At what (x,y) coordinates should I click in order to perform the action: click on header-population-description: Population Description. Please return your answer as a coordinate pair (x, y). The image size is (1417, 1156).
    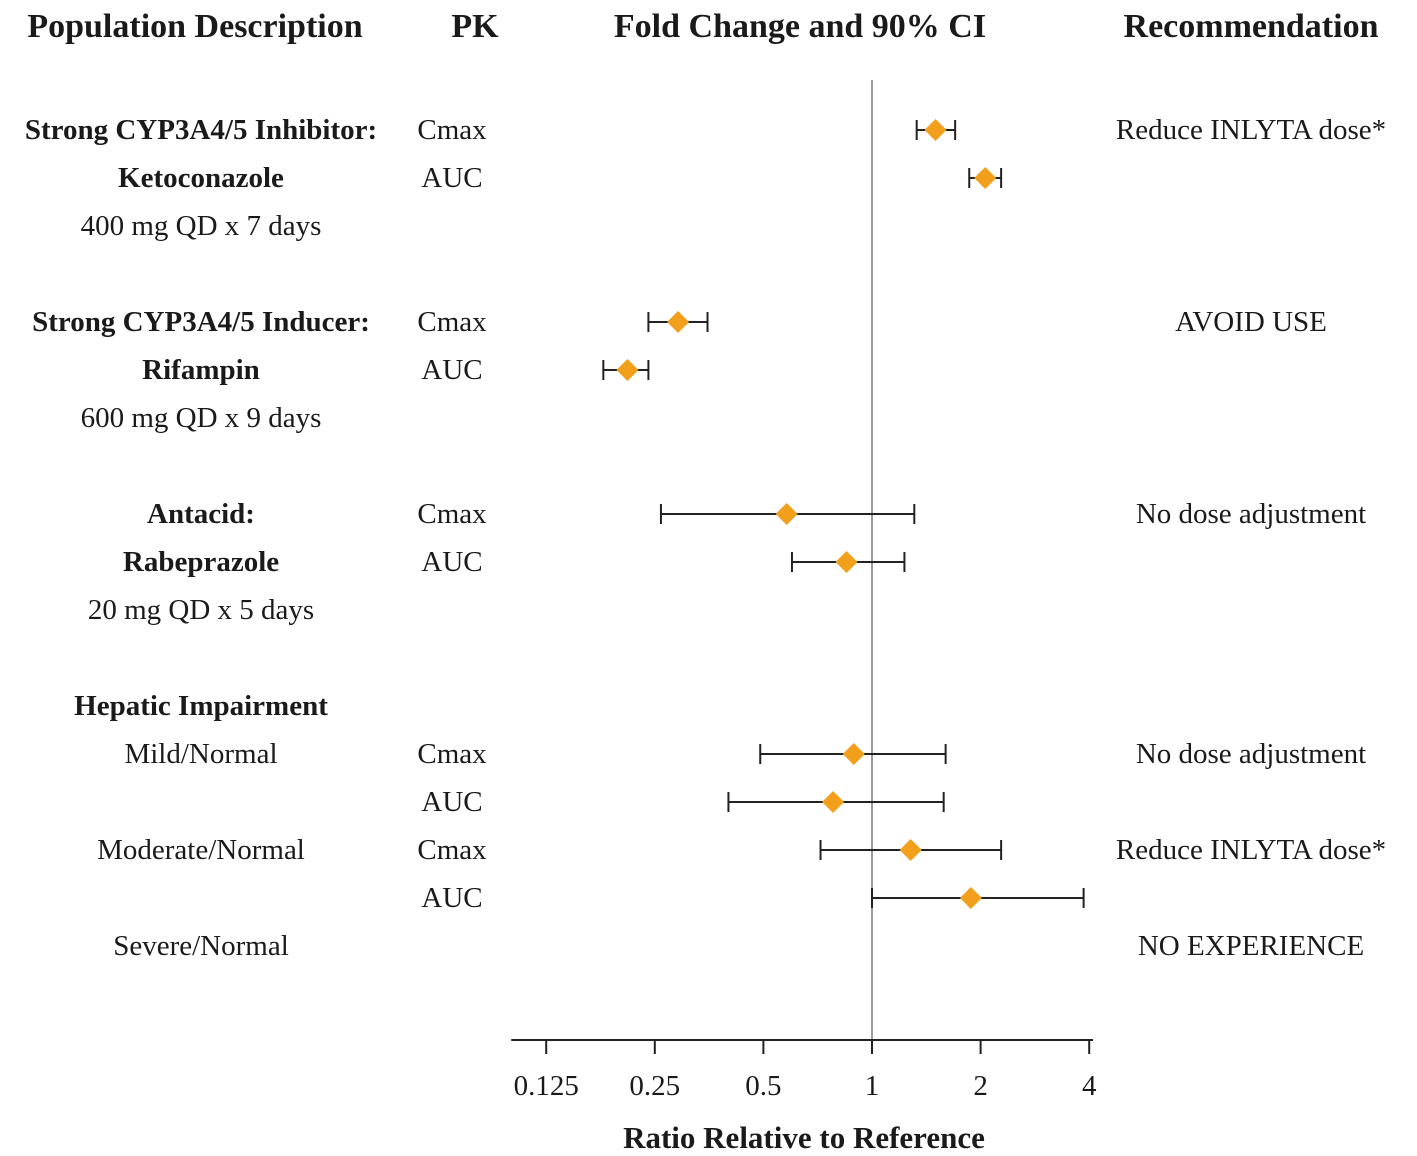
    Looking at the image, I should click on (195, 26).